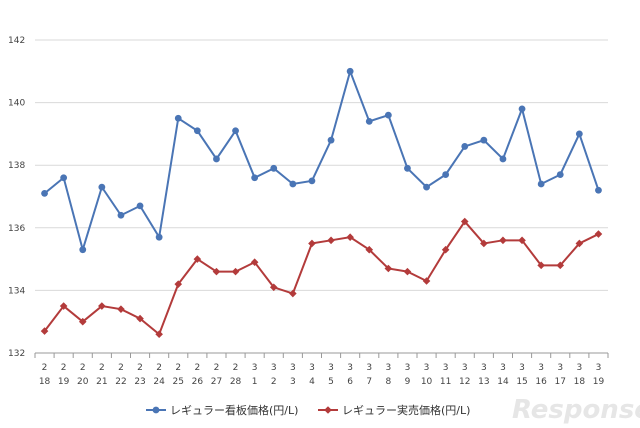 This screenshot has height=428, width=640. What do you see at coordinates (16, 197) in the screenshot?
I see `y-axis: 132 134 136 138 140 142` at bounding box center [16, 197].